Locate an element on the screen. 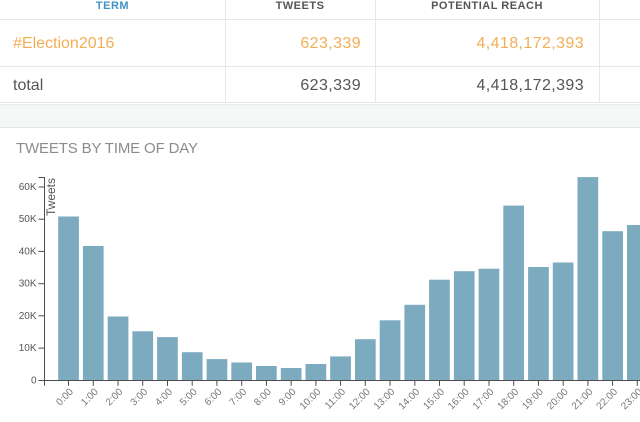 Image resolution: width=640 pixels, height=422 pixels. svg-text: 20K is located at coordinates (28, 316).